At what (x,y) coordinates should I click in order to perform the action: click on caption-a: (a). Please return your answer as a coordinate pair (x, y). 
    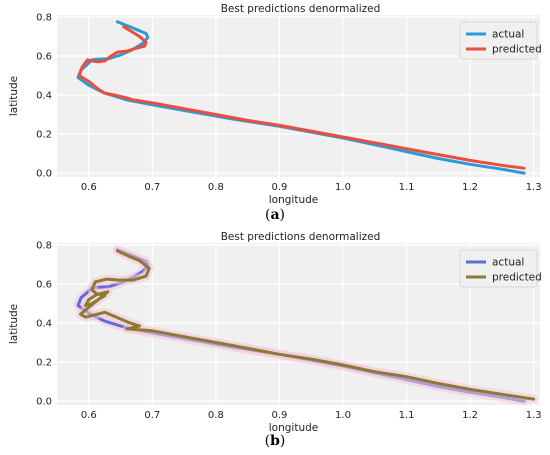
    Looking at the image, I should click on (275, 215).